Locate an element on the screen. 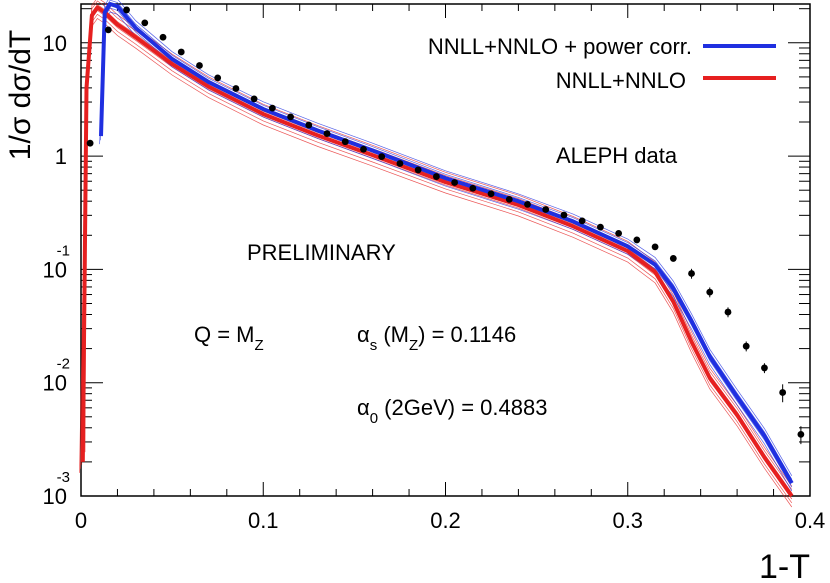  legend-label-power-corr: NNLL+NNLO + power corr. is located at coordinates (560, 46).